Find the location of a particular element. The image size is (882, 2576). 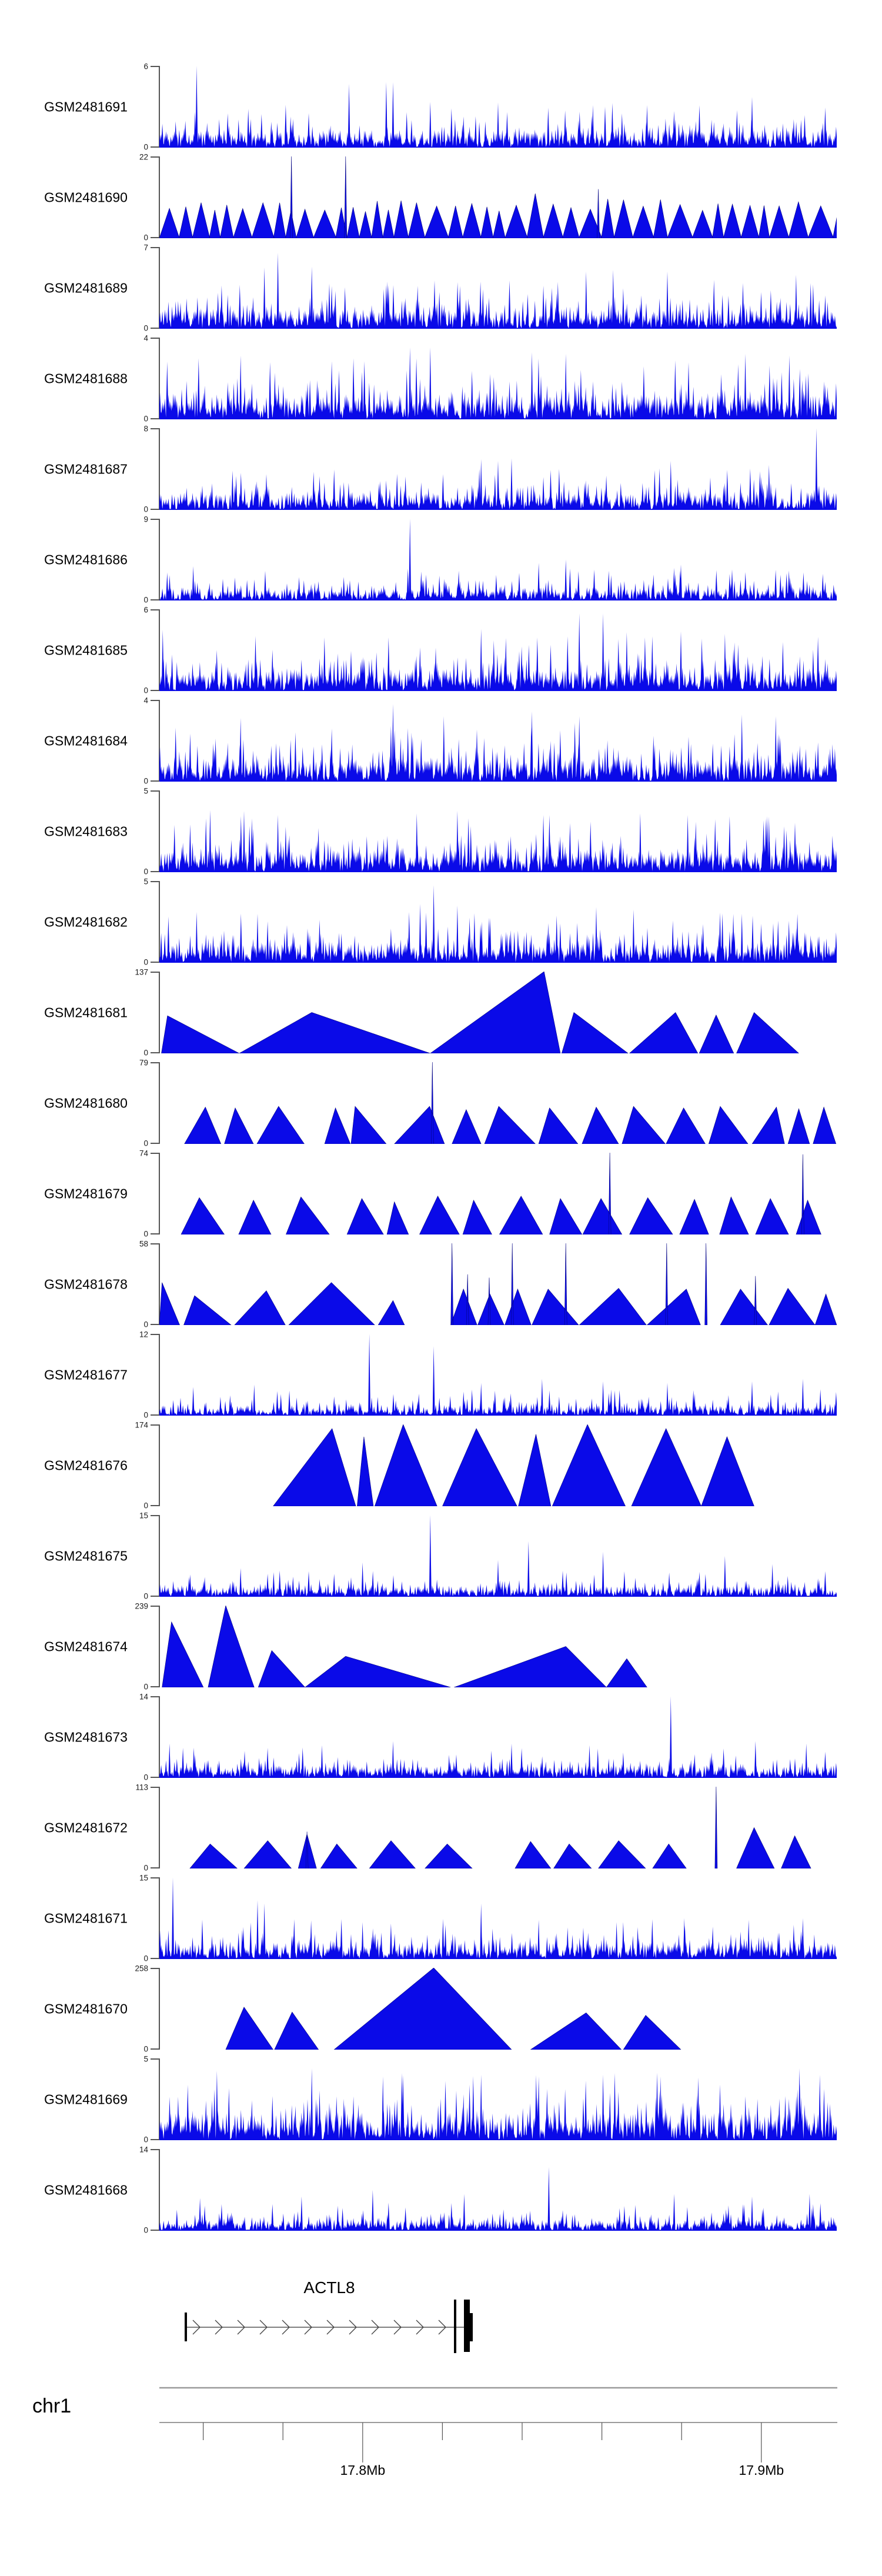

track-label: GSM2481669 is located at coordinates (86, 2099).